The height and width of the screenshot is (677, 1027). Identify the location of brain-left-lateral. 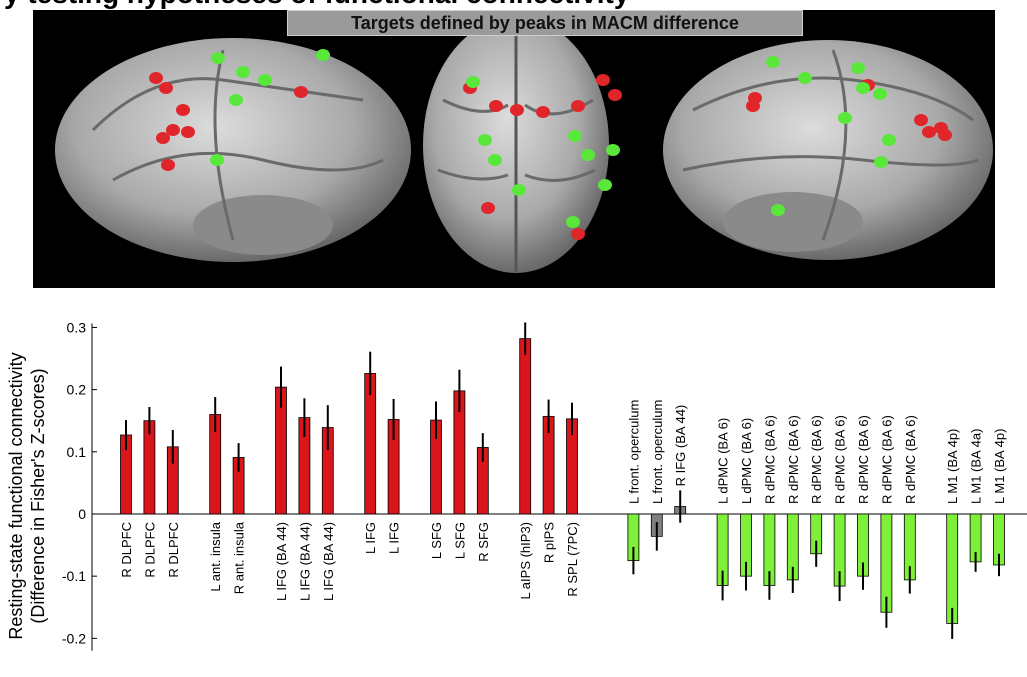
(233, 150).